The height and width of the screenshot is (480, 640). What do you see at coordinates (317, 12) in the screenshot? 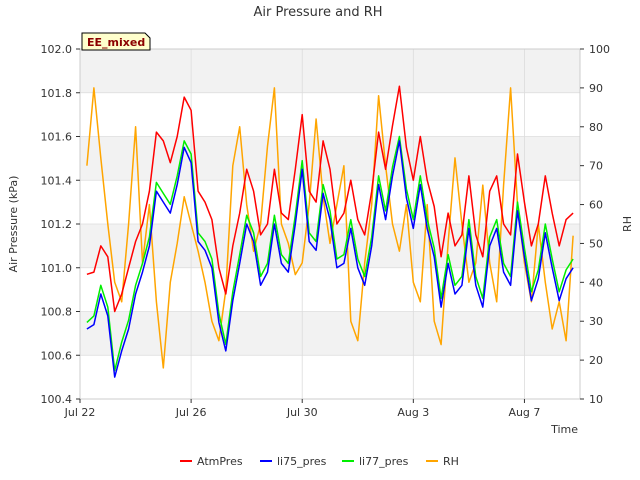
I see `chart-title: Air Pressure and RH` at bounding box center [317, 12].